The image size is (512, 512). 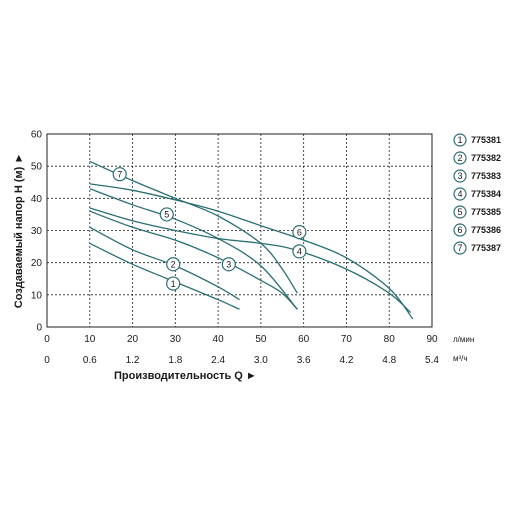 What do you see at coordinates (37, 199) in the screenshot?
I see `y-tick-label: 40` at bounding box center [37, 199].